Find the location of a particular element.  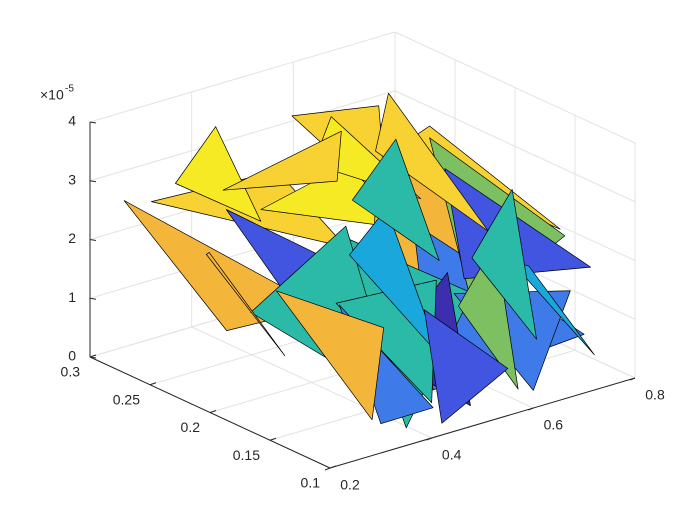

z-tick-label: 4 is located at coordinates (72, 121).